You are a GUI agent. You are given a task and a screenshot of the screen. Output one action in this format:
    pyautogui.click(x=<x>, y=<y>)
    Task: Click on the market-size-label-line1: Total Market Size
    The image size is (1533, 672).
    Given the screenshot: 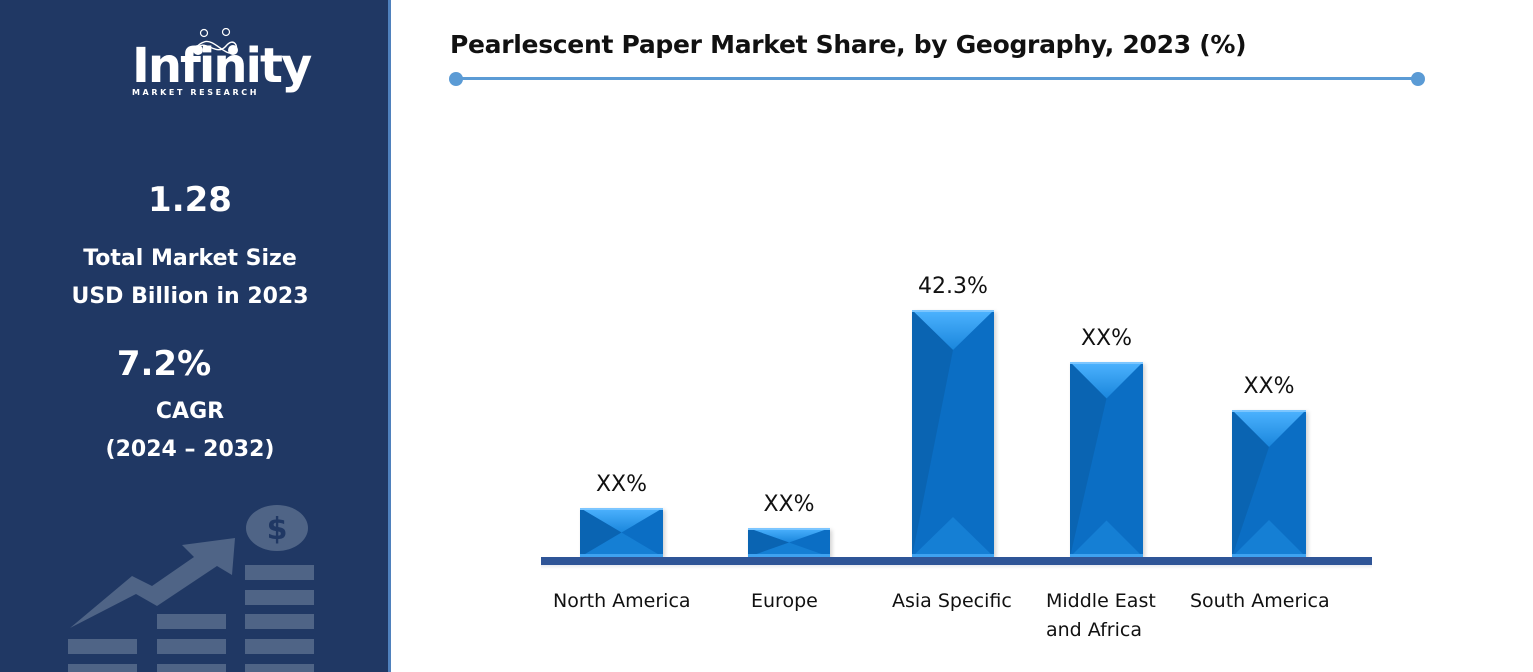 What is the action you would take?
    pyautogui.click(x=190, y=258)
    